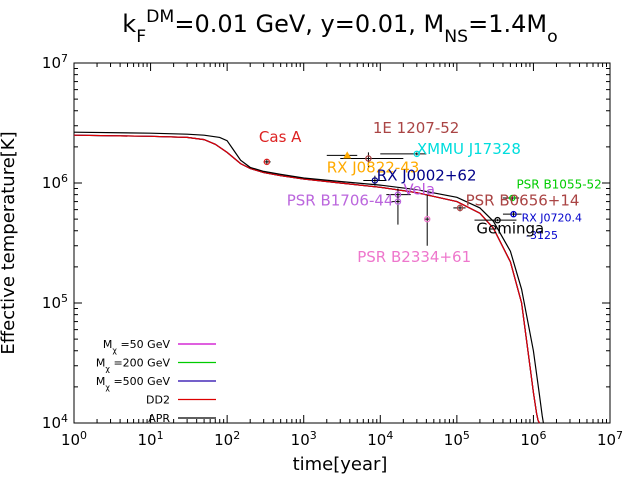 The width and height of the screenshot is (640, 480). Describe the element at coordinates (133, 383) in the screenshot. I see `legend-label-2: Mχ =500 GeV` at that location.